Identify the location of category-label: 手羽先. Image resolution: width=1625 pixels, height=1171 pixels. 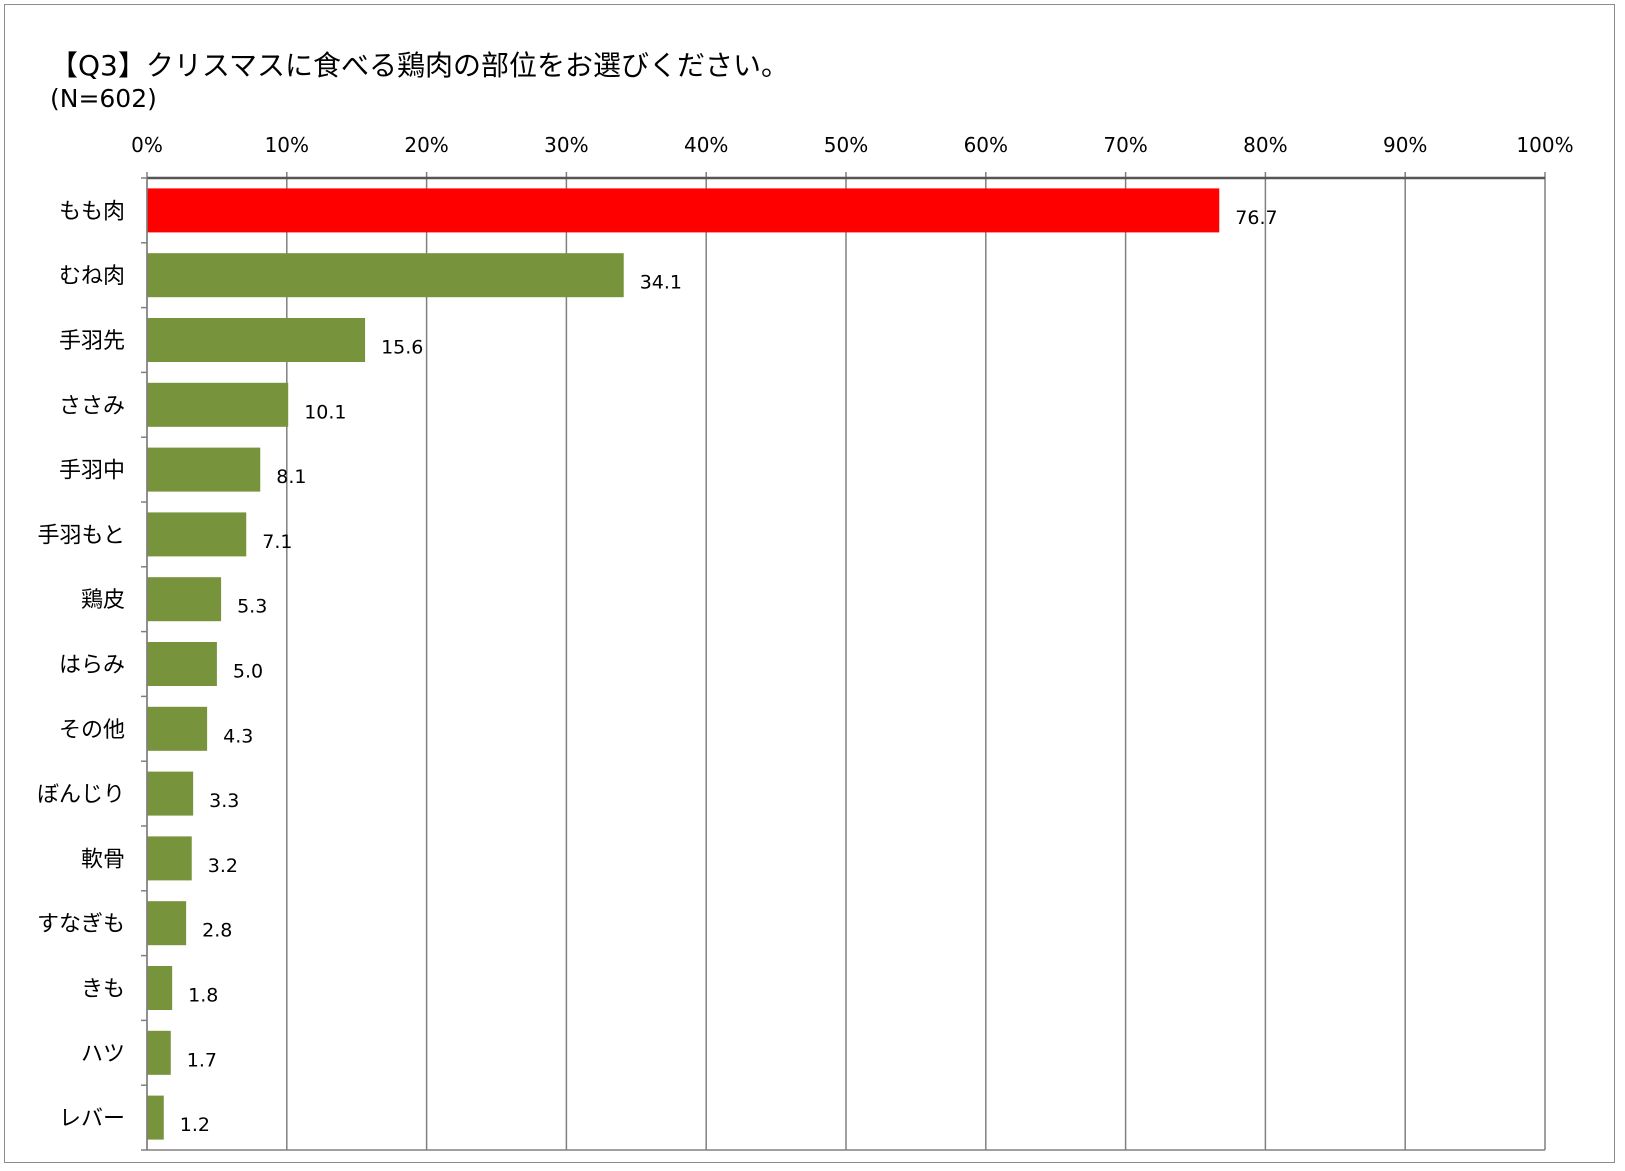
(92, 341).